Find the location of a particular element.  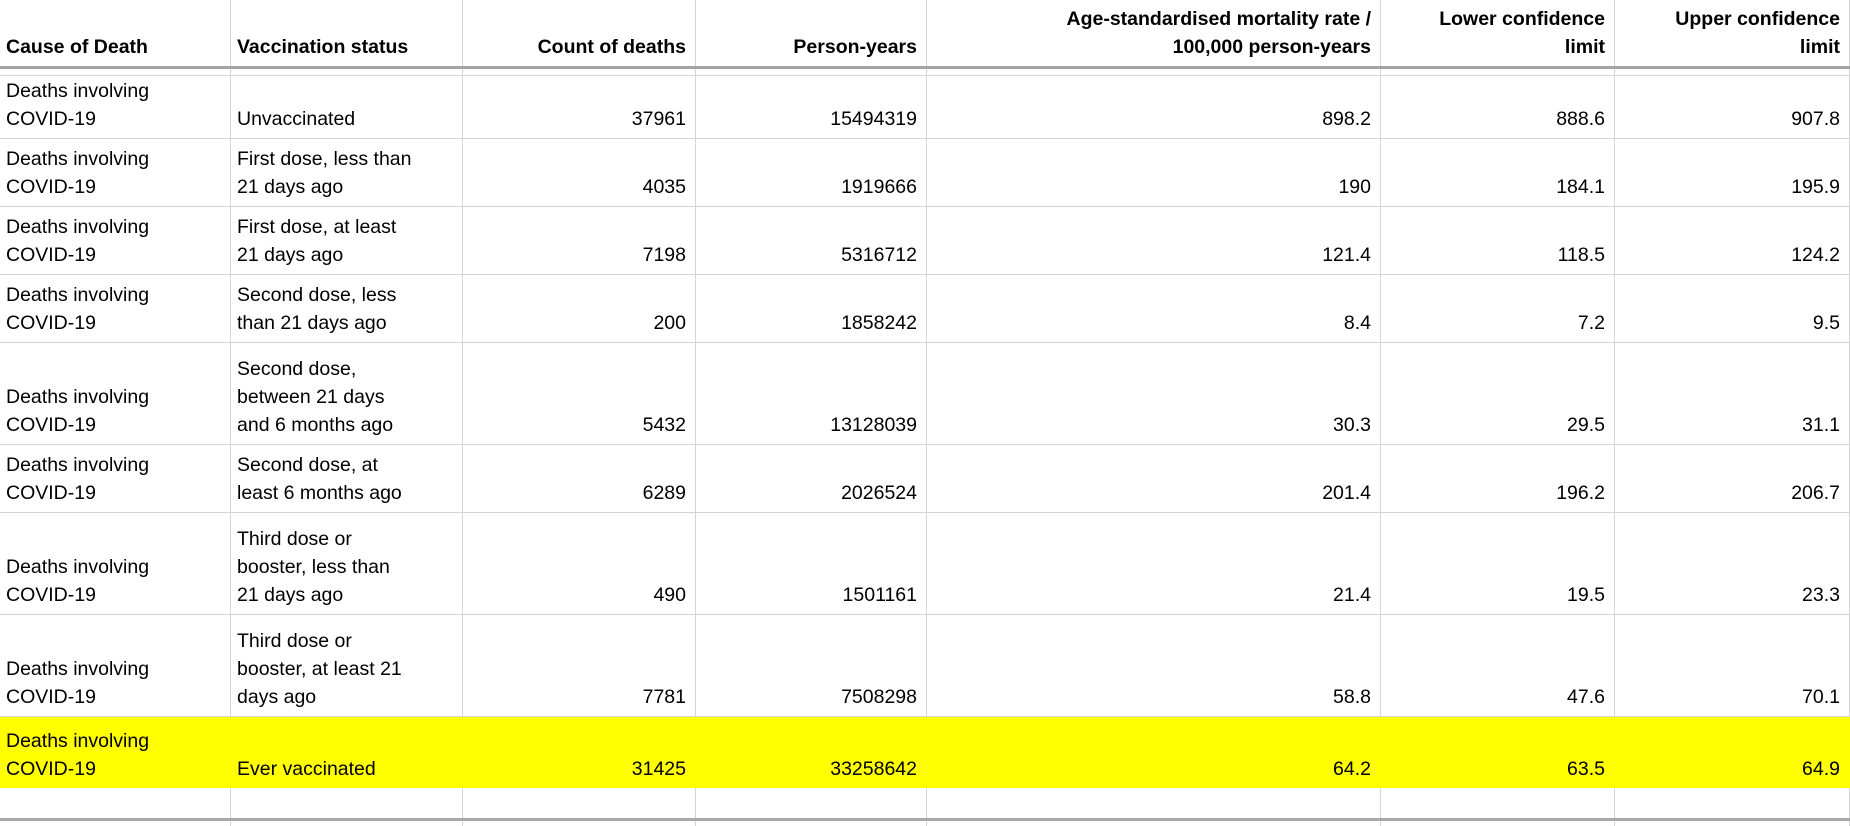

header-vaccination-status: Vaccination status is located at coordinates (347, 33).